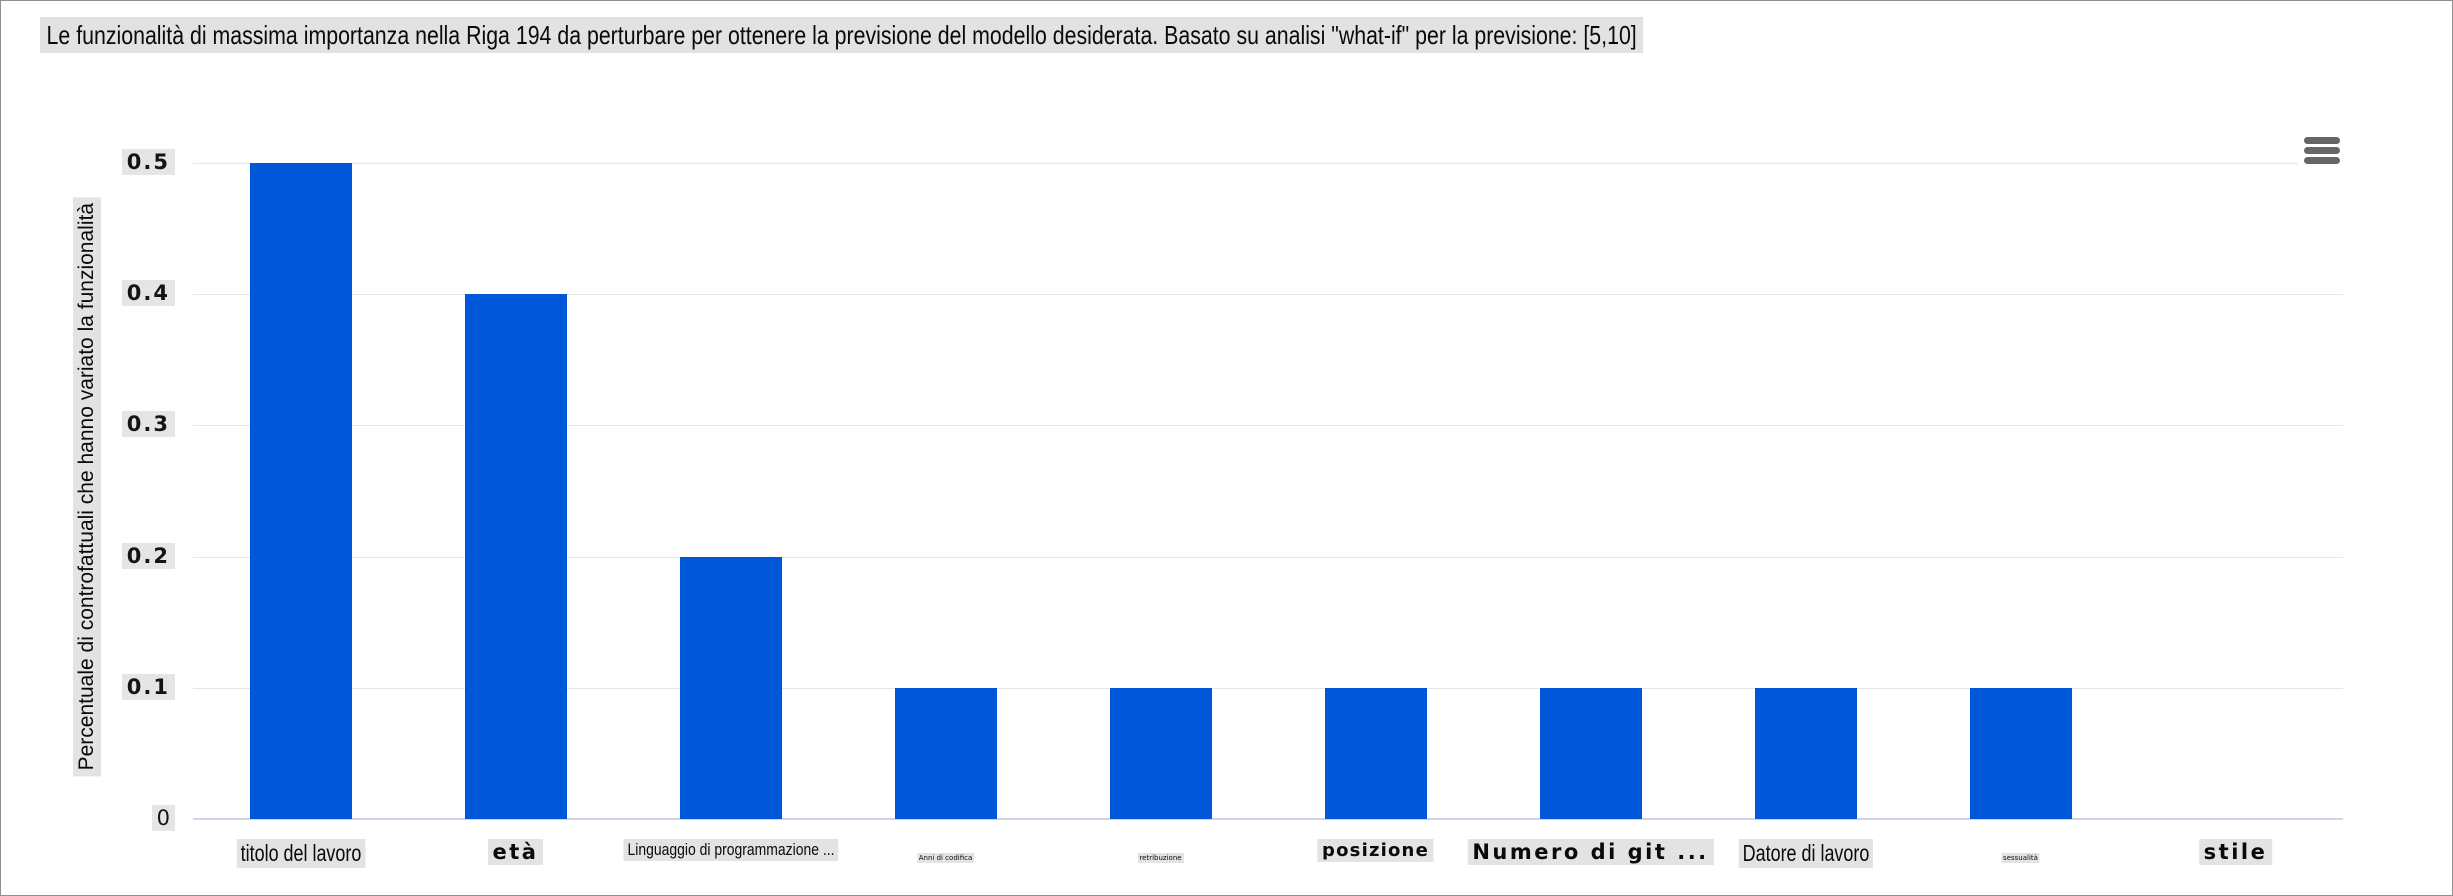 The height and width of the screenshot is (896, 2453). I want to click on y-tick-label: 0.5, so click(148, 161).